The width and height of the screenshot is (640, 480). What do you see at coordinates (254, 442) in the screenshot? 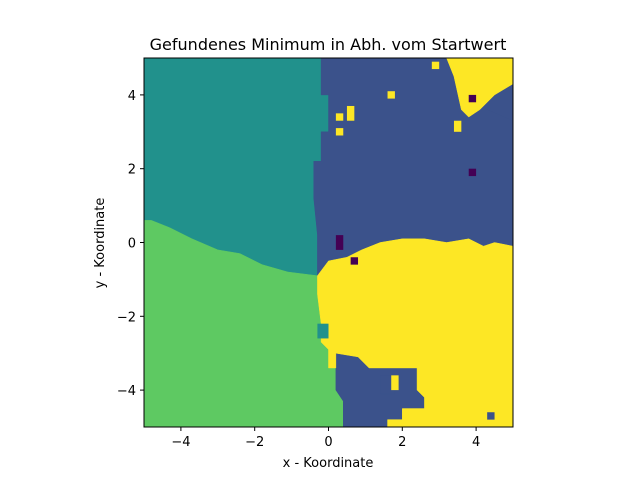
I see `x-tick-label: −2` at bounding box center [254, 442].